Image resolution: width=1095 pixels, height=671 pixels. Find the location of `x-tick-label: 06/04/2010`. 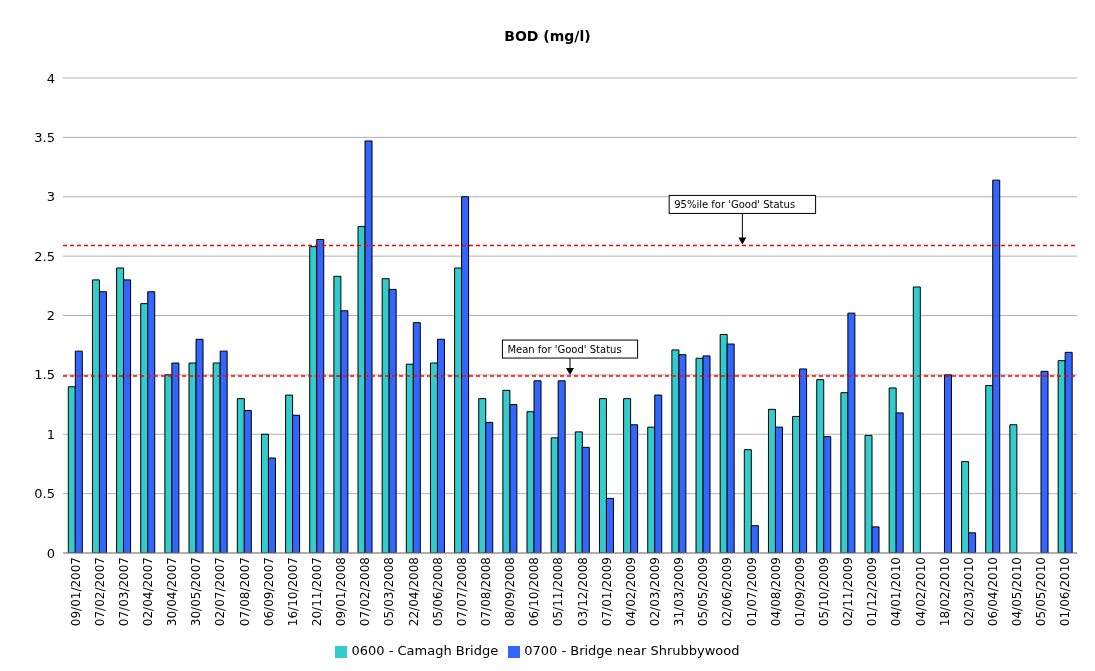

x-tick-label: 06/04/2010 is located at coordinates (993, 592).